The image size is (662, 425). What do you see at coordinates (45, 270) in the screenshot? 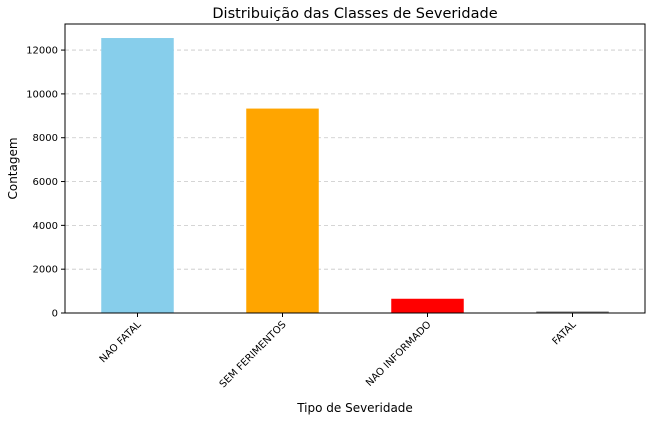
I see `y-tick-label: 2000` at bounding box center [45, 270].